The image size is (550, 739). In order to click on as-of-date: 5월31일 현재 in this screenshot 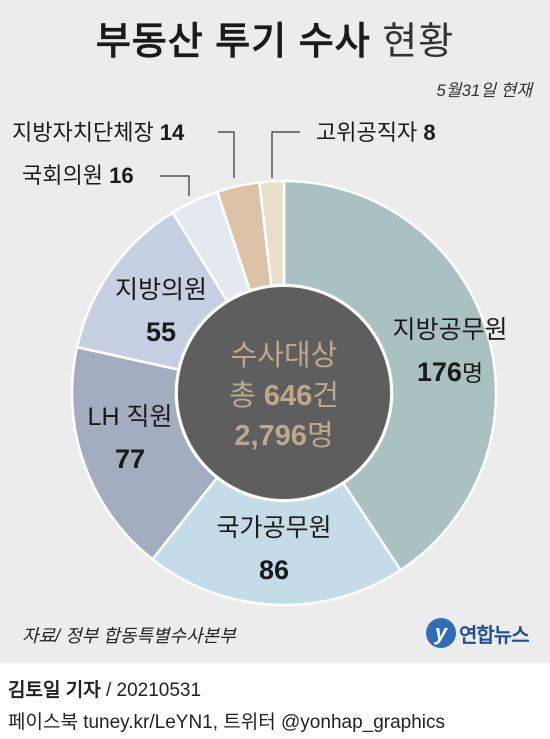, I will do `click(484, 90)`.